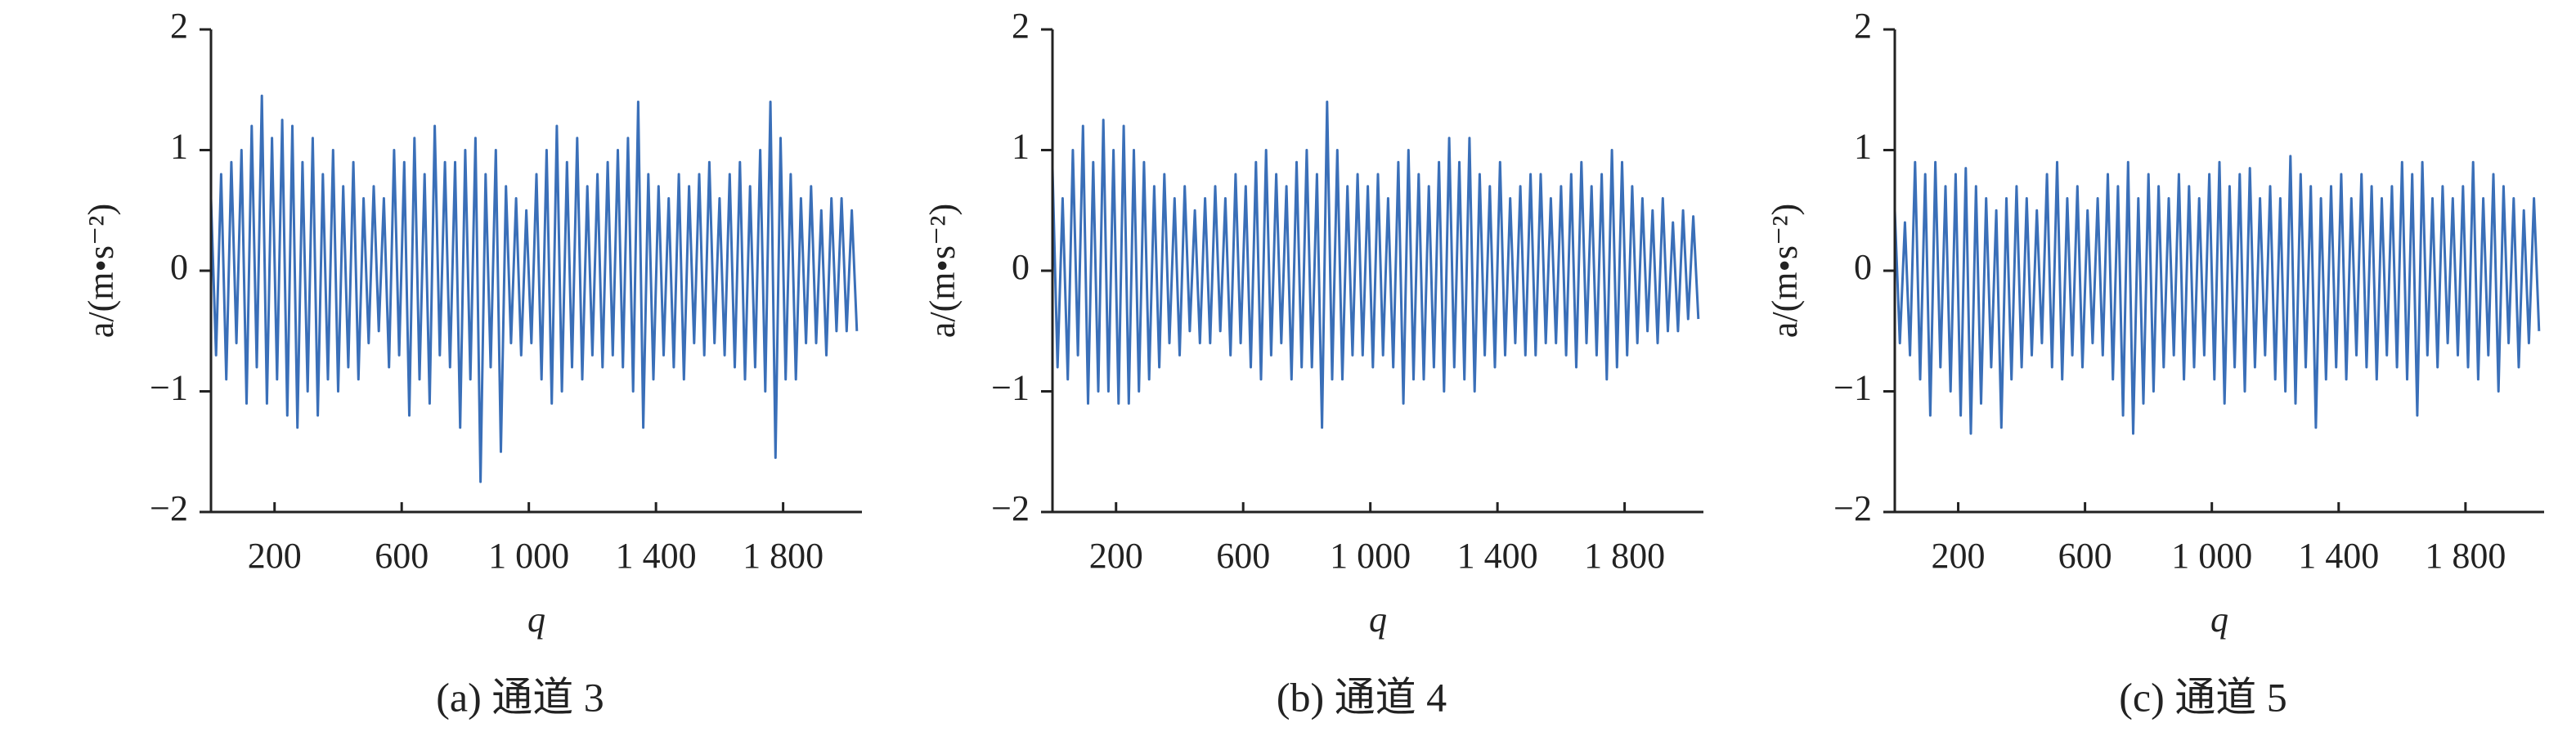  Describe the element at coordinates (1362, 697) in the screenshot. I see `caption: (b) 通道 4` at that location.